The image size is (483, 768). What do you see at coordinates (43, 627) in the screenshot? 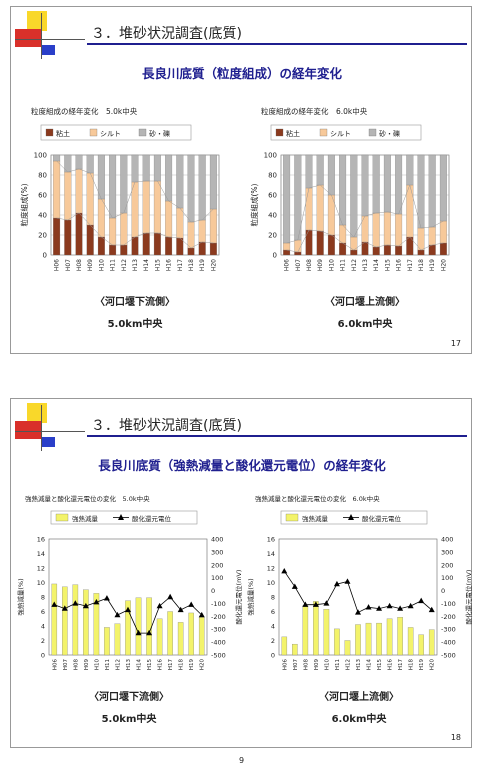
I see `y-tick-label: 4` at bounding box center [43, 627].